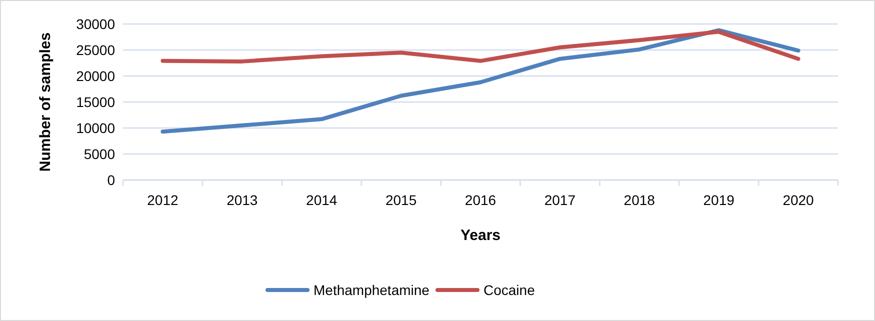 This screenshot has width=875, height=321. What do you see at coordinates (480, 235) in the screenshot?
I see `x-axis-title: Years` at bounding box center [480, 235].